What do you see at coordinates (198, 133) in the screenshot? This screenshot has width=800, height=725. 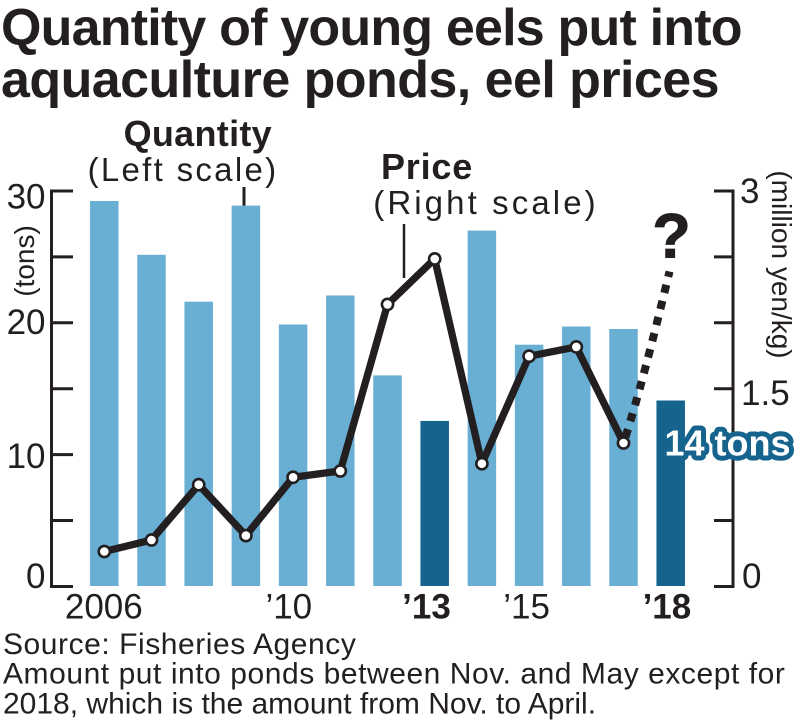 I see `svg-text: Quantity` at bounding box center [198, 133].